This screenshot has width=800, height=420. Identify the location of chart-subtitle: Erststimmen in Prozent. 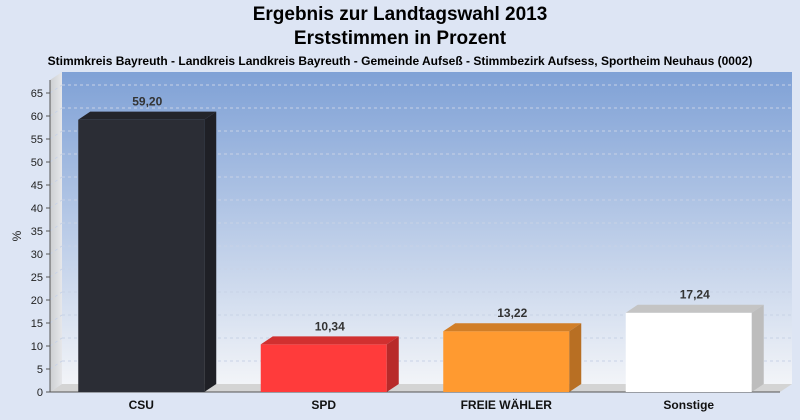
(400, 38).